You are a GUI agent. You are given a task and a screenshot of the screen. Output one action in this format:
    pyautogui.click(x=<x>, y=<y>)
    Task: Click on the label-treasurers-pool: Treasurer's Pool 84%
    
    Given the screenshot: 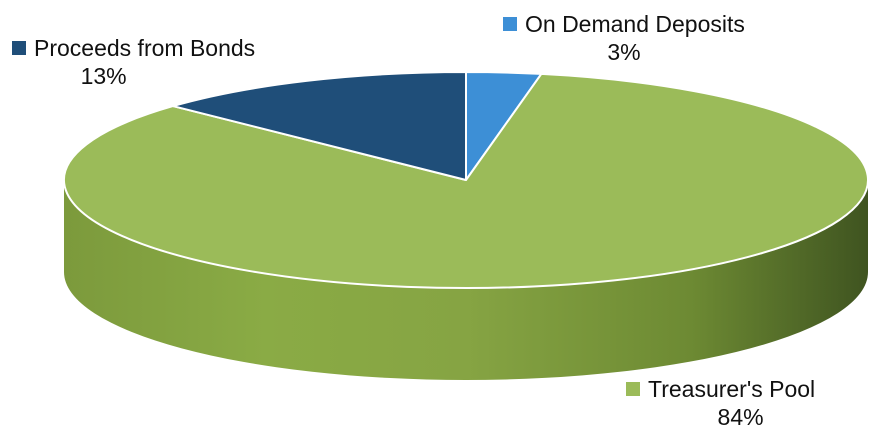 What is the action you would take?
    pyautogui.click(x=720, y=403)
    